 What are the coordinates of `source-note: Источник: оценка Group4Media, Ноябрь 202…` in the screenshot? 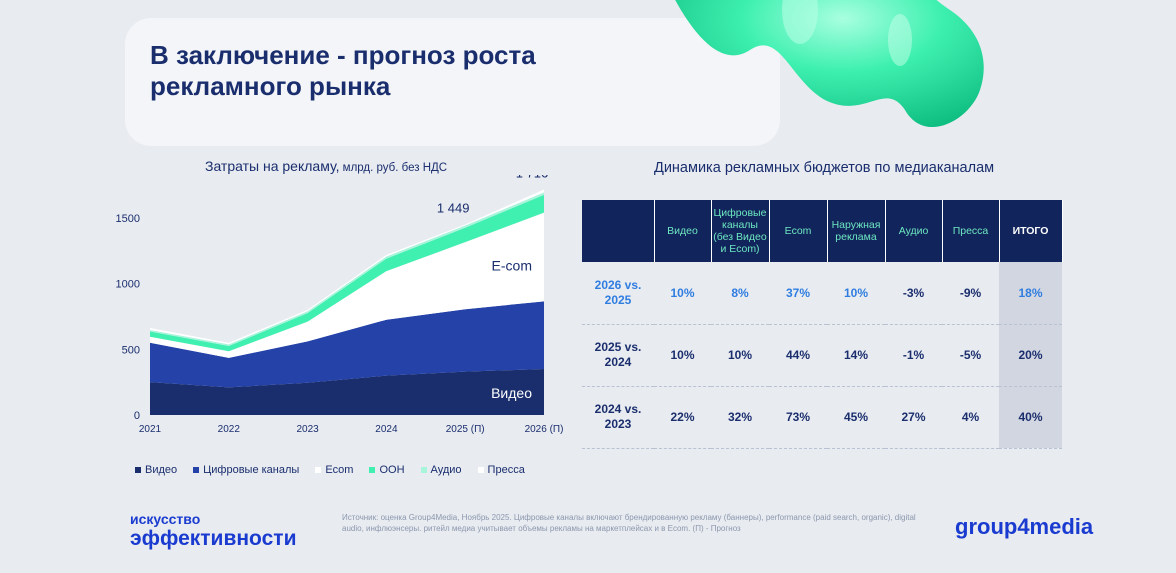 It's located at (629, 523).